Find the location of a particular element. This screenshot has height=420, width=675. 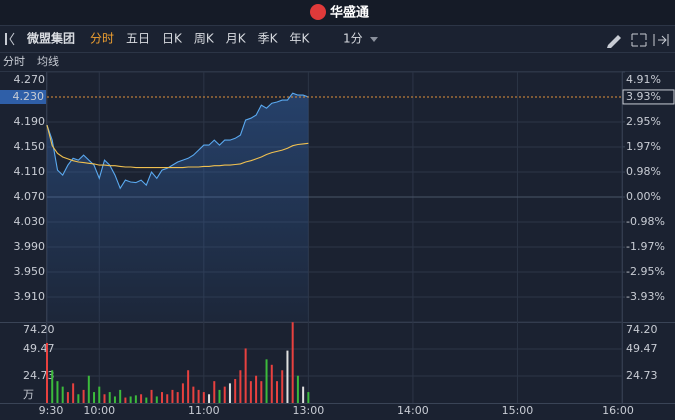

last-change-label: 3.93% is located at coordinates (643, 96).